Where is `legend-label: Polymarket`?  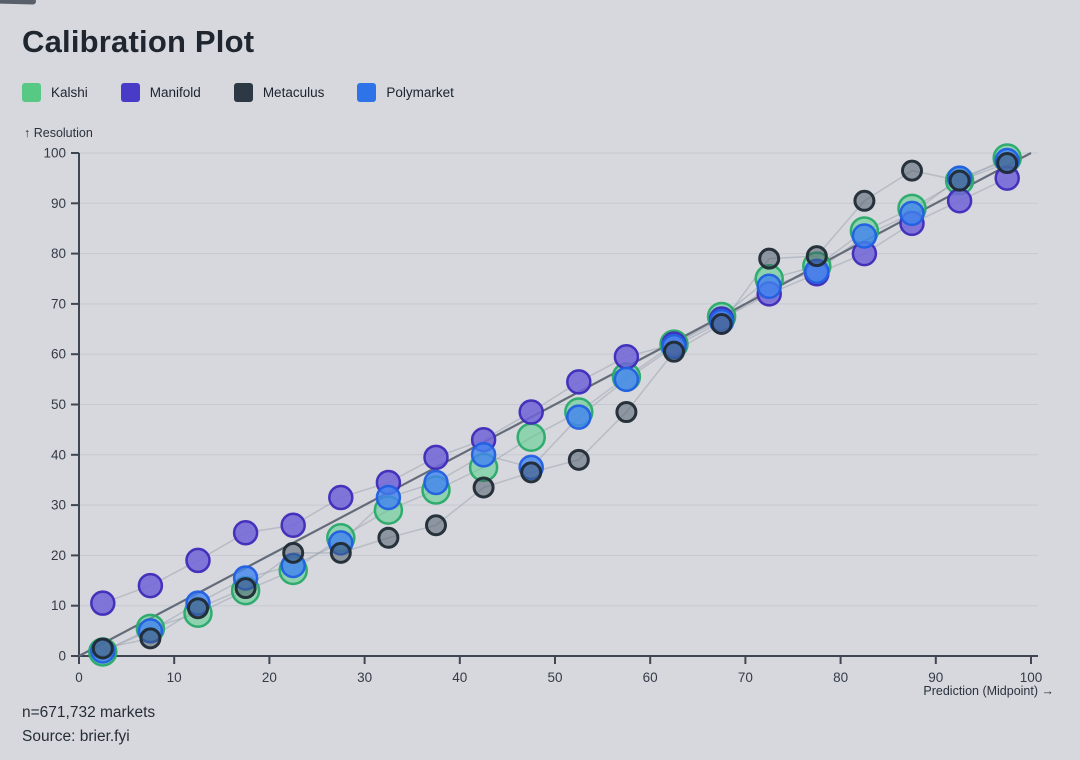
legend-label: Polymarket is located at coordinates (420, 92).